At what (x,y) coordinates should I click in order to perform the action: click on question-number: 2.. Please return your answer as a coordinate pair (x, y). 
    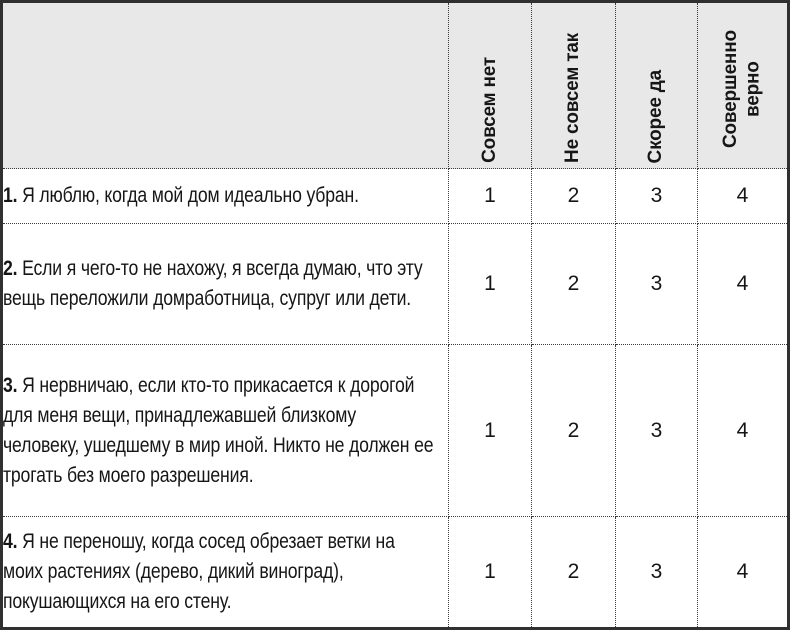
    Looking at the image, I should click on (10, 269).